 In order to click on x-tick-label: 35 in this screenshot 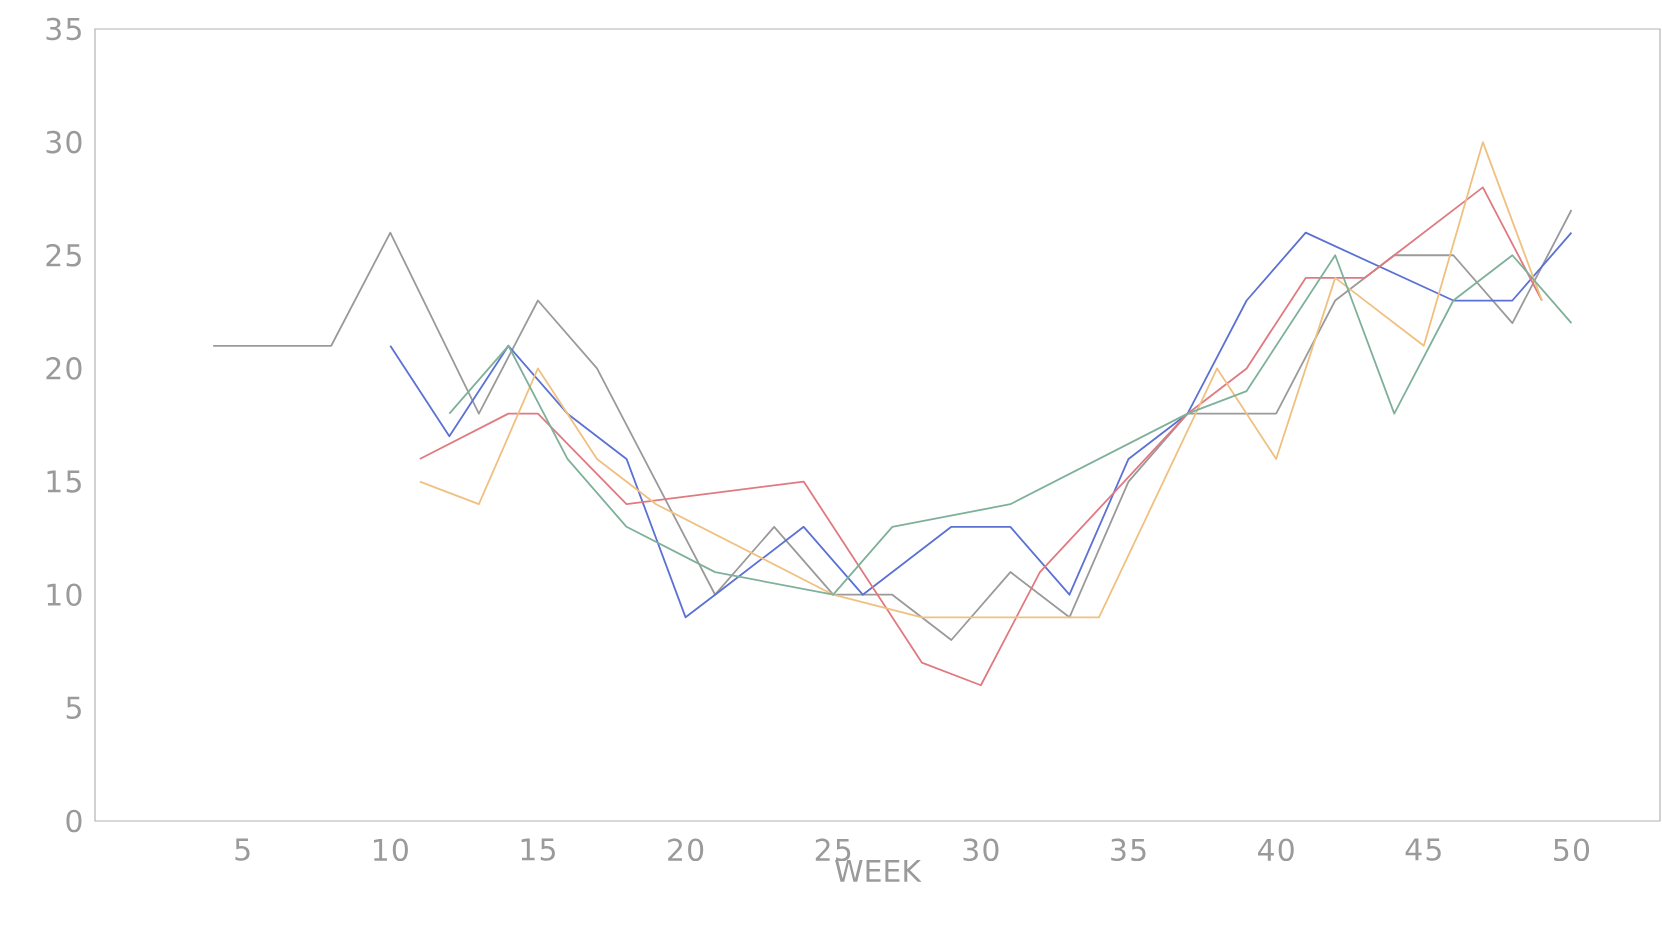, I will do `click(1128, 850)`.